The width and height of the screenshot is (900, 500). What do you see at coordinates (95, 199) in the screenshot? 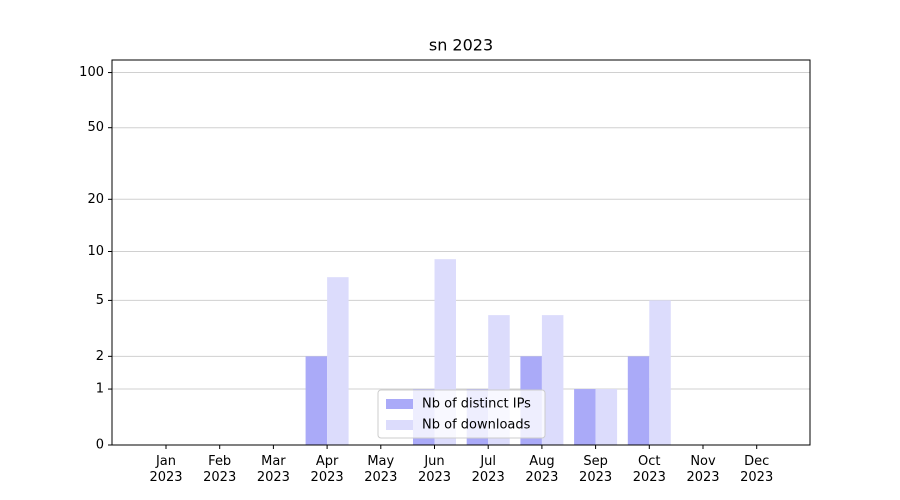
I see `y-tick-label: 20` at bounding box center [95, 199].